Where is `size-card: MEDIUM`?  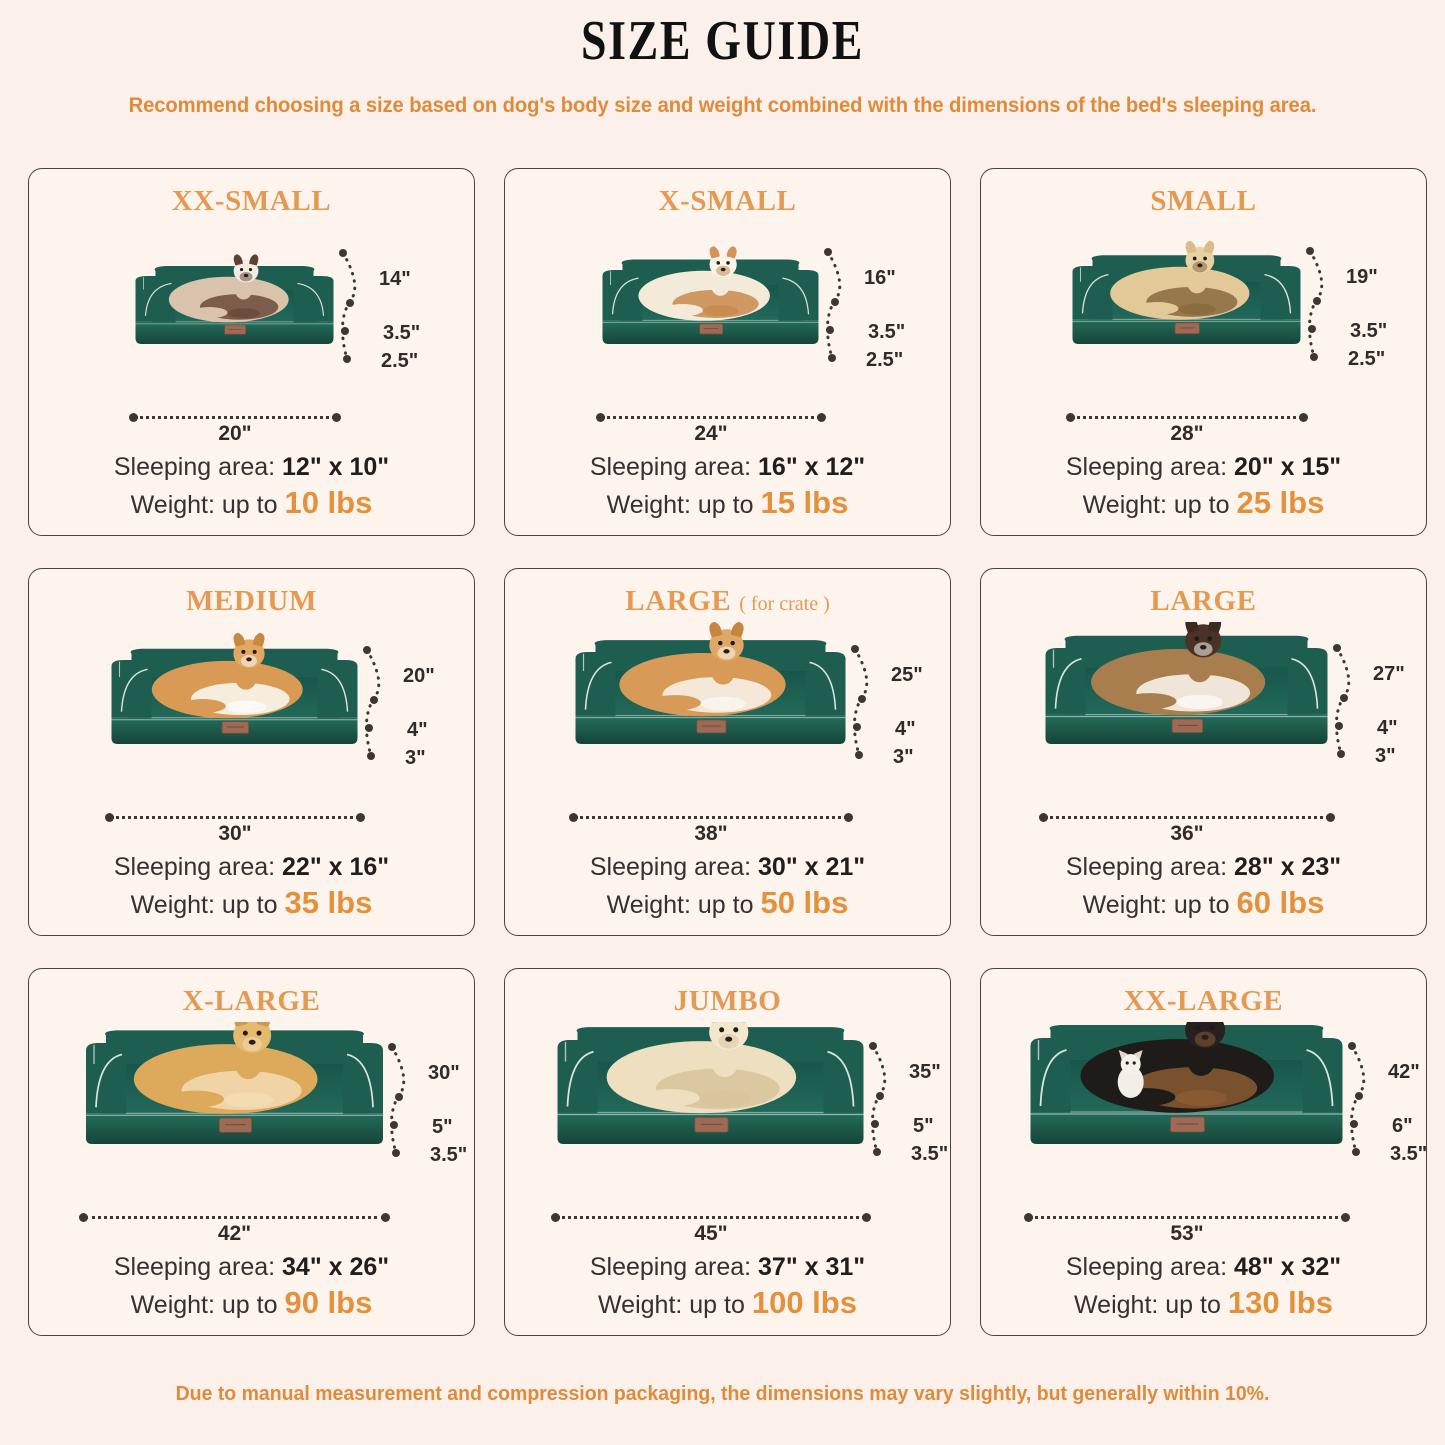 size-card: MEDIUM is located at coordinates (251, 752).